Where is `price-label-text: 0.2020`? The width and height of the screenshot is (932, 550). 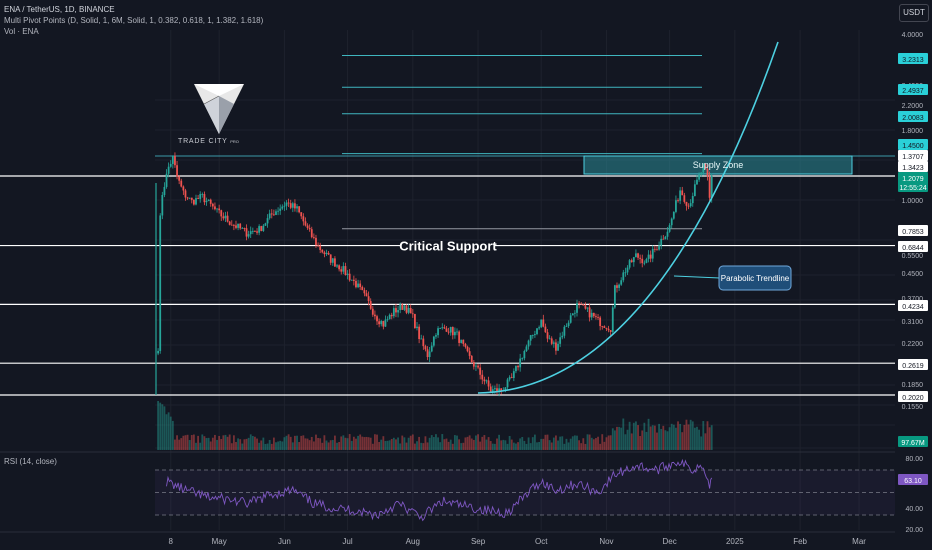 price-label-text: 0.2020 is located at coordinates (913, 398).